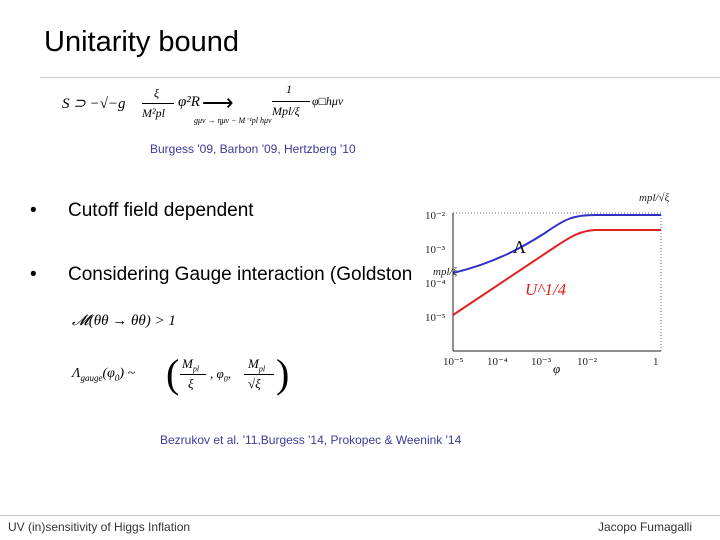  What do you see at coordinates (181, 373) in the screenshot?
I see `lambda-gauge-equation: Λgauge(φ0) ~ ( Mpl ξ , φ0, Mpl √ξ )` at bounding box center [181, 373].